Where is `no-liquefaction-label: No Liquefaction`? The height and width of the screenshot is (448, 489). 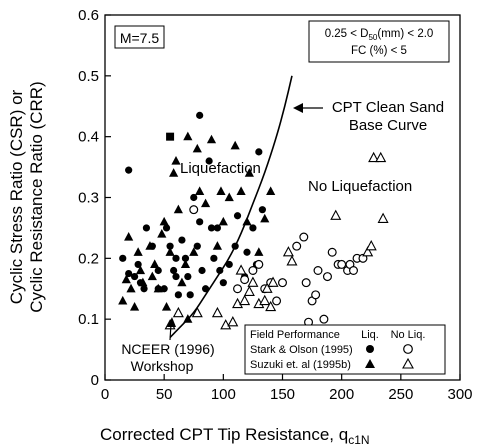
no-liquefaction-label: No Liquefaction is located at coordinates (360, 186).